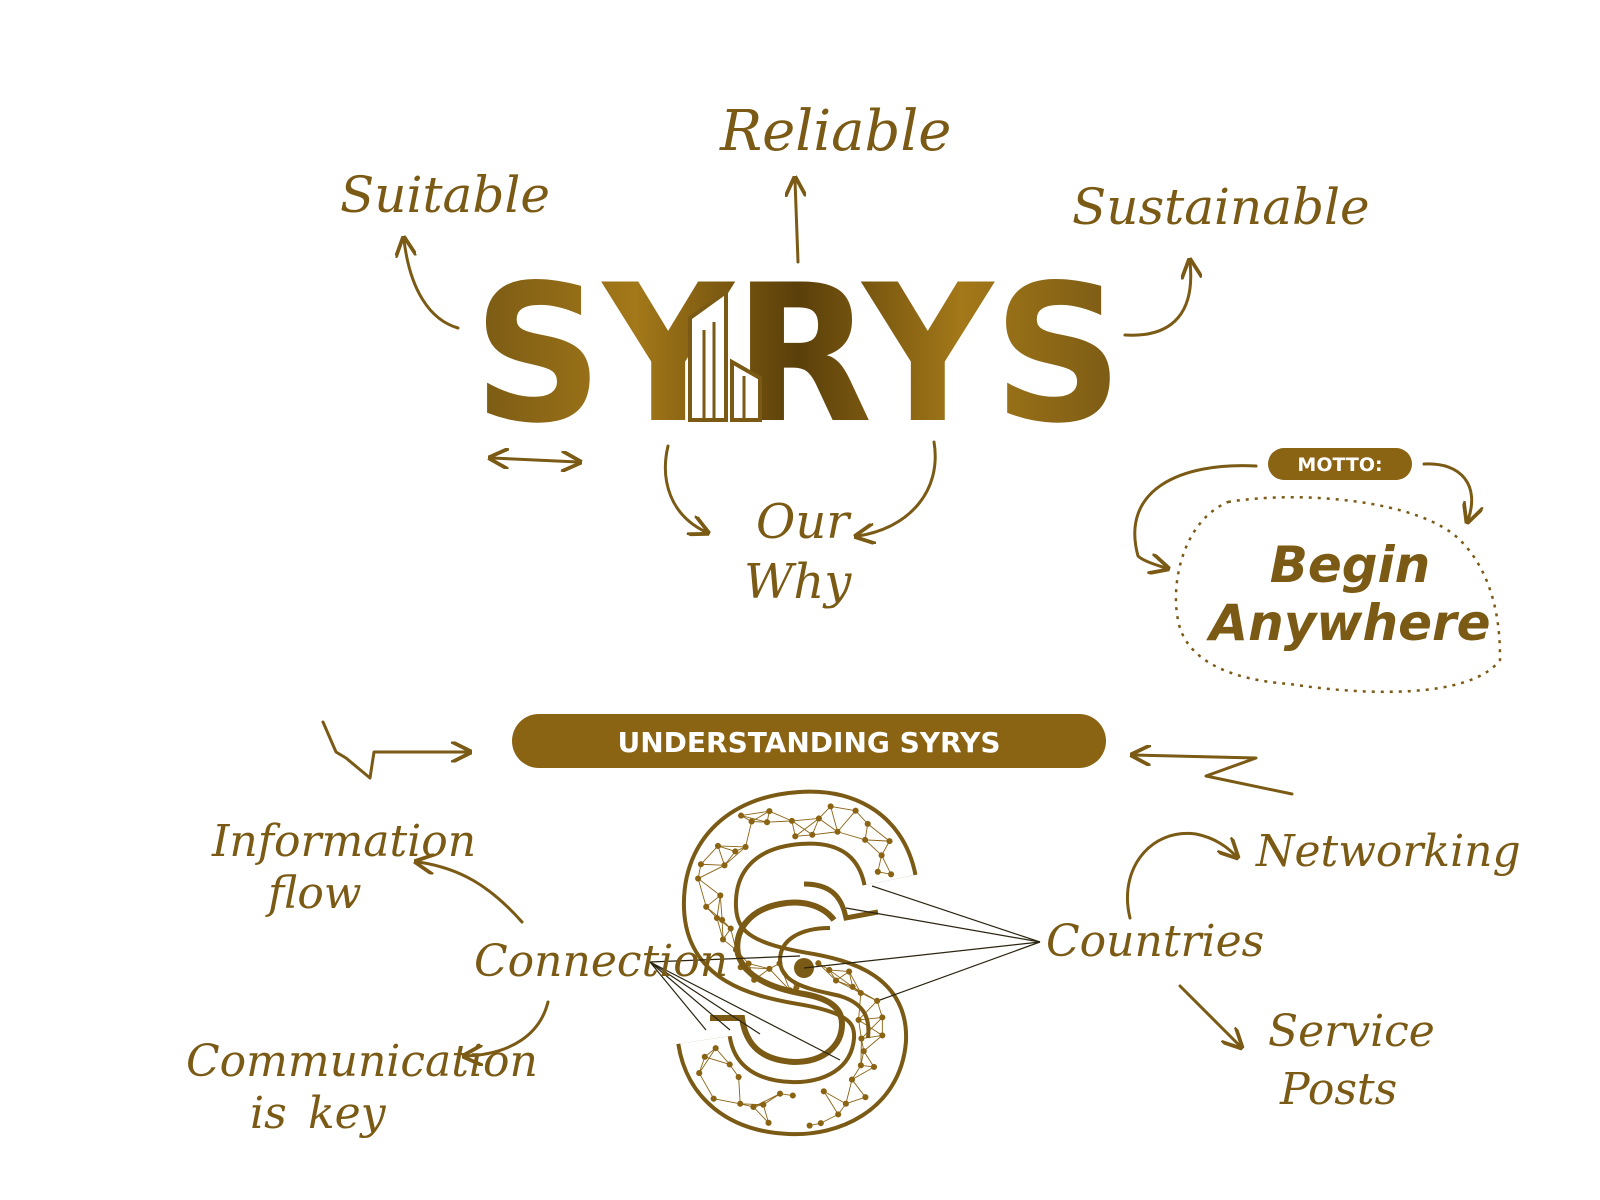 This screenshot has height=1200, width=1600. I want to click on connector-lines, so click(845, 973).